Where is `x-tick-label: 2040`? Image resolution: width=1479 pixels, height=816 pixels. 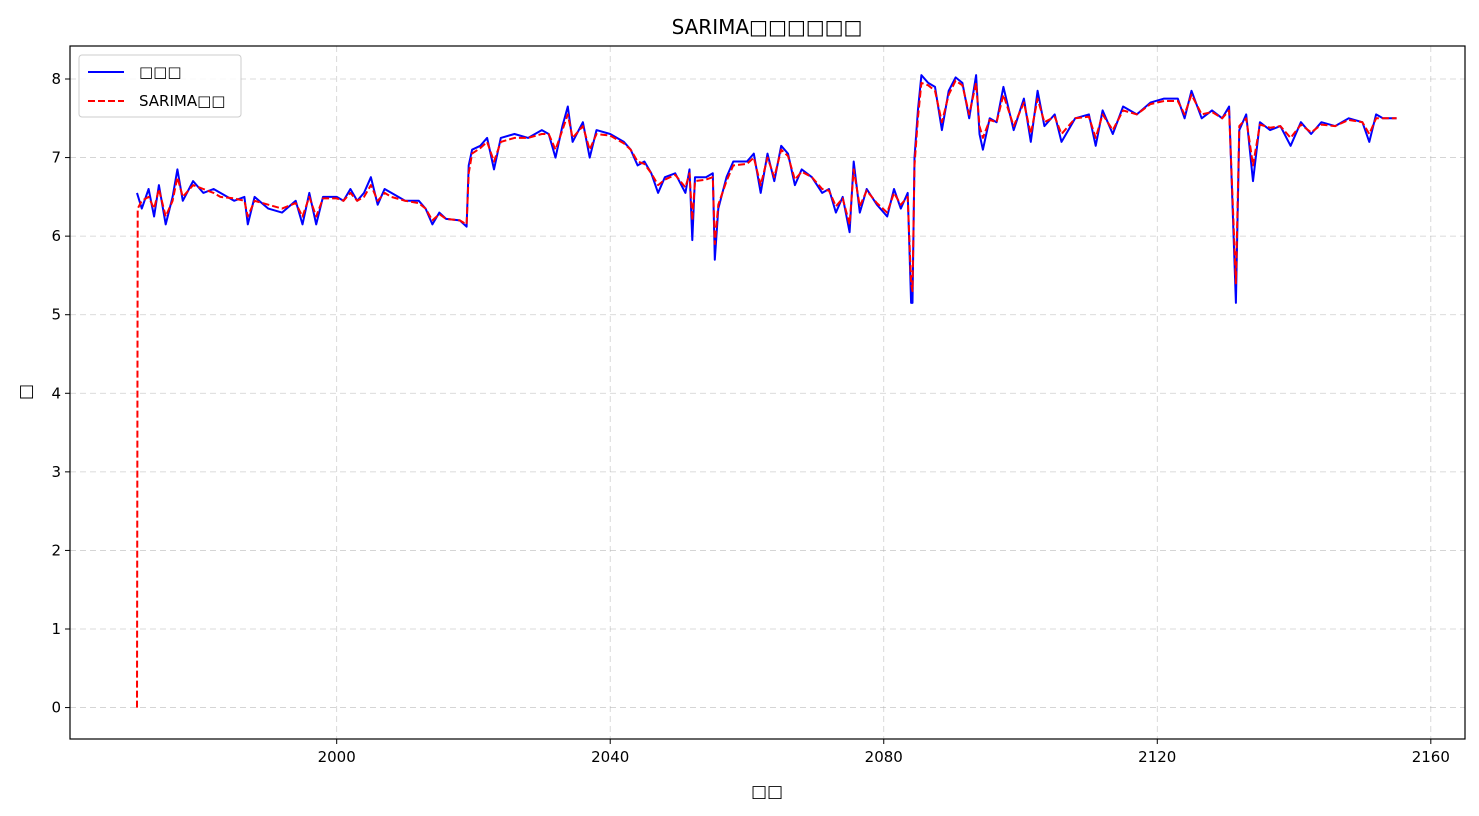 x-tick-label: 2040 is located at coordinates (610, 757).